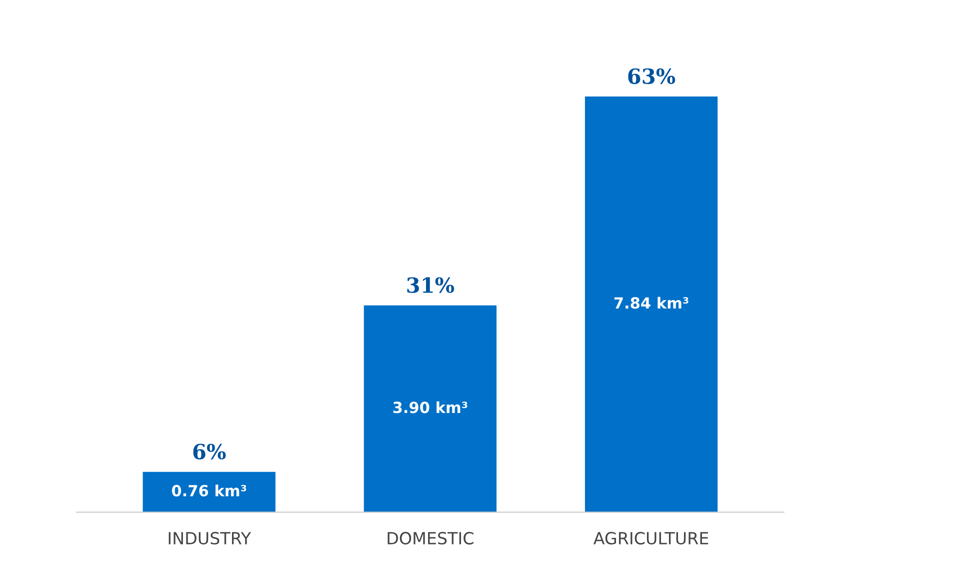 The height and width of the screenshot is (582, 956). What do you see at coordinates (209, 452) in the screenshot?
I see `annotation: 6%` at bounding box center [209, 452].